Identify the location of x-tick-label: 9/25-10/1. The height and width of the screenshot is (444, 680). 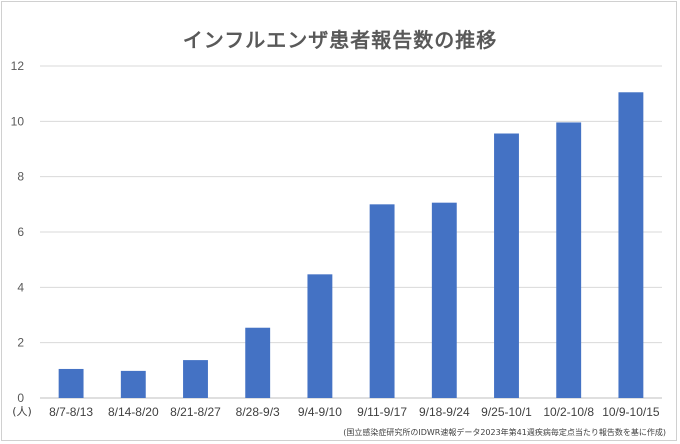
(506, 412).